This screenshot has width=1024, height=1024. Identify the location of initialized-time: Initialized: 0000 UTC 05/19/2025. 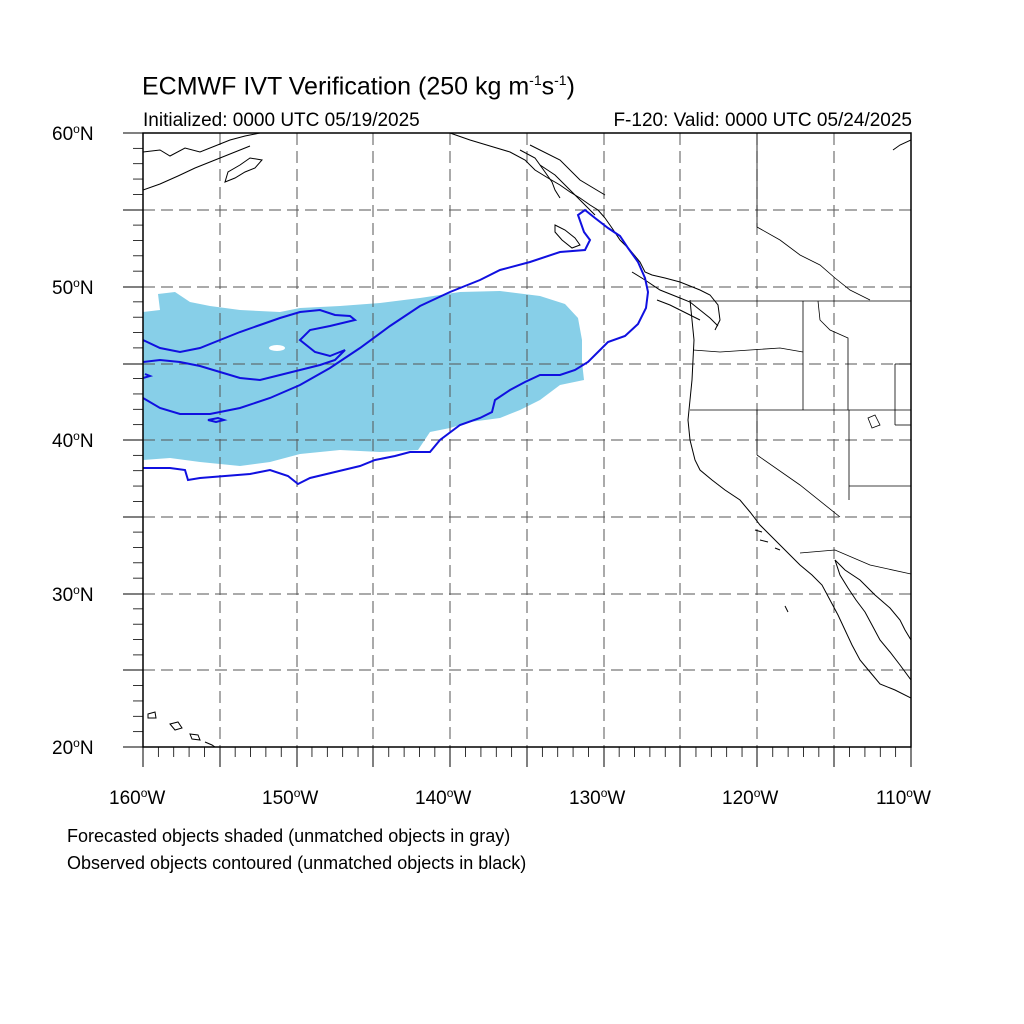
(281, 120).